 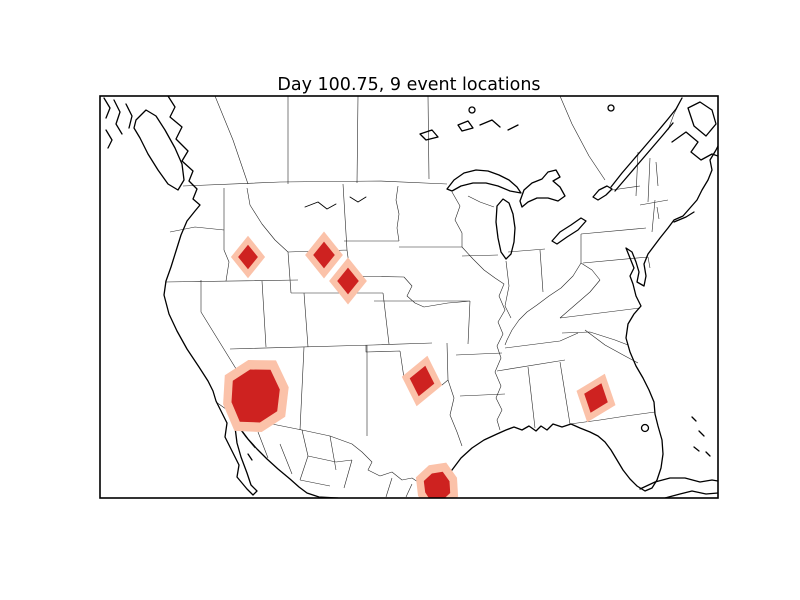 I want to click on small-lake-ring-east, so click(x=611, y=108).